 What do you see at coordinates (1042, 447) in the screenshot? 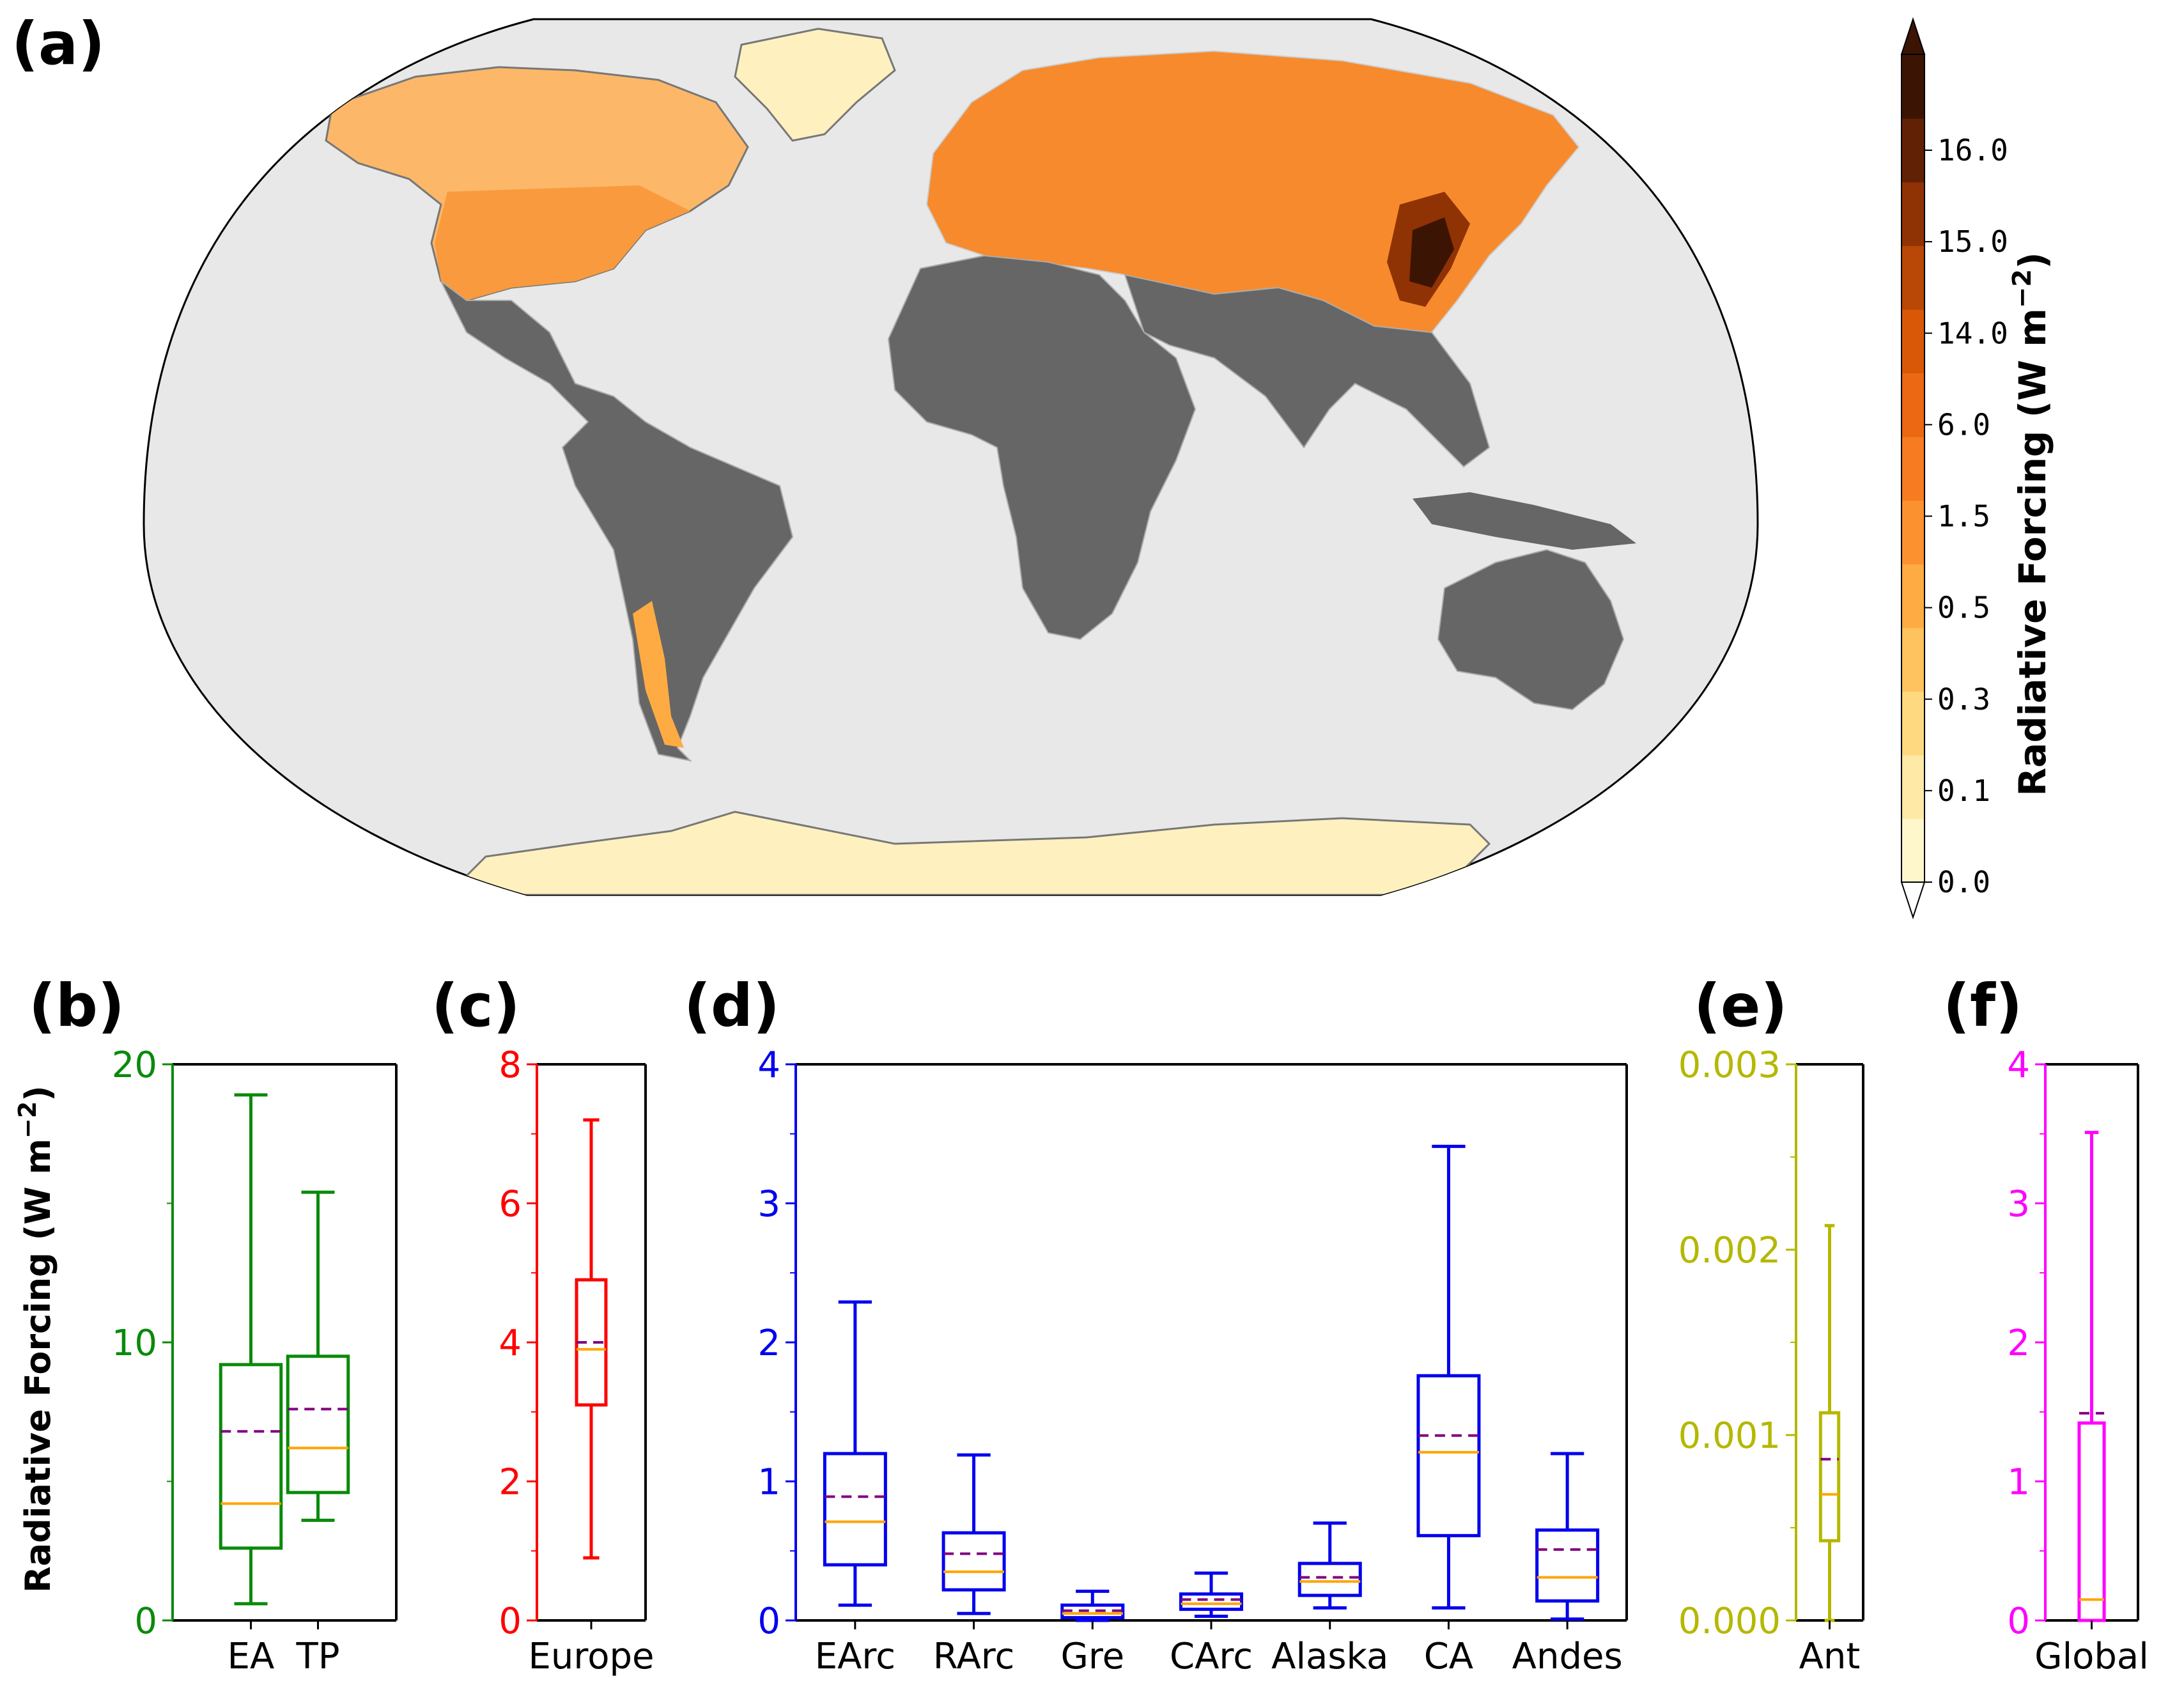
I see `map-africa` at bounding box center [1042, 447].